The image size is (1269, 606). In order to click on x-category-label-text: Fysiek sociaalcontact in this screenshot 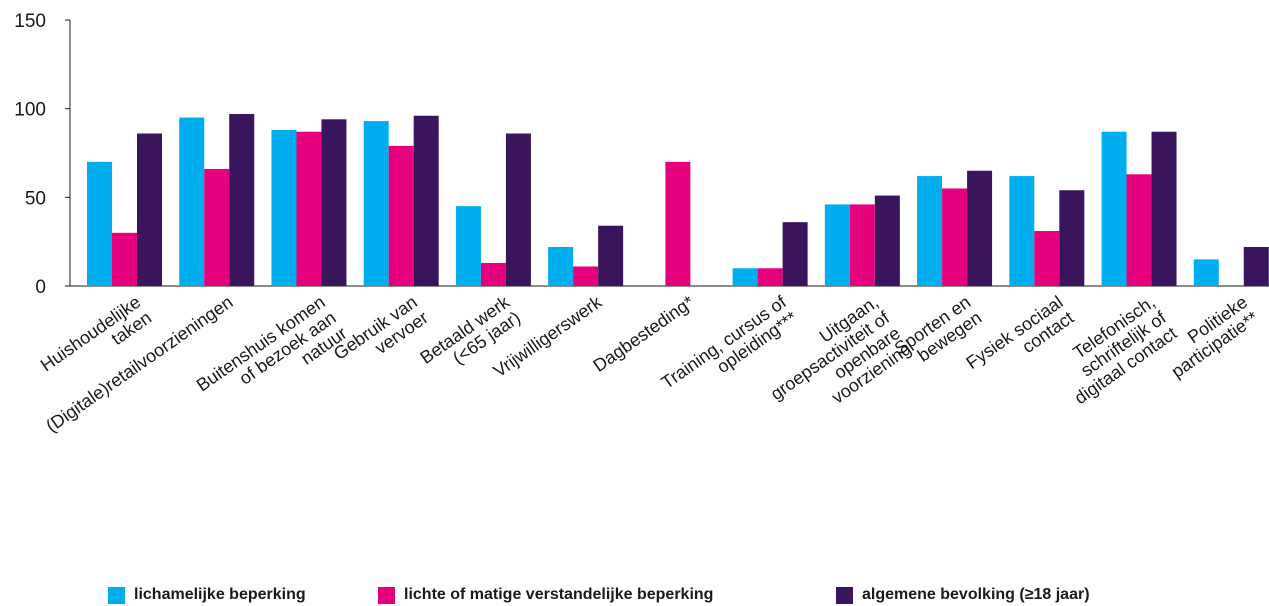, I will do `click(1019, 340)`.